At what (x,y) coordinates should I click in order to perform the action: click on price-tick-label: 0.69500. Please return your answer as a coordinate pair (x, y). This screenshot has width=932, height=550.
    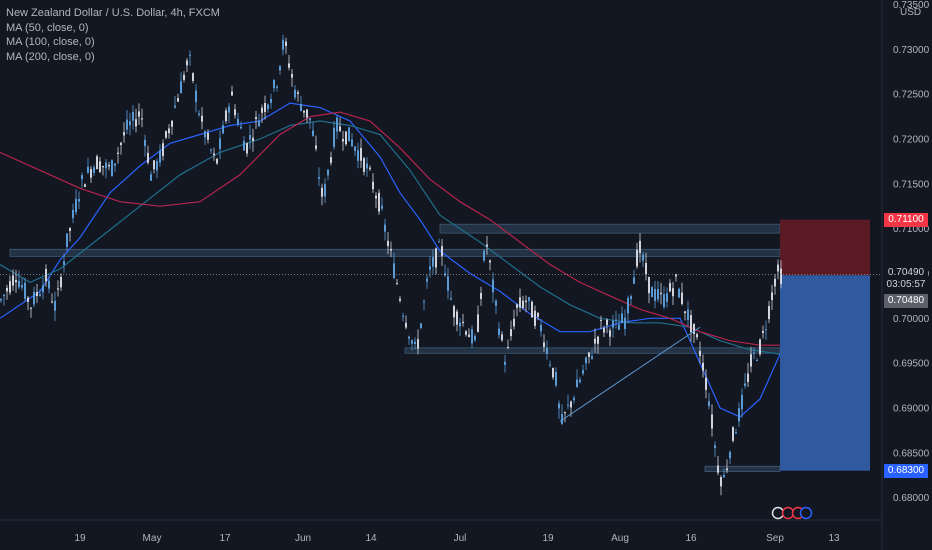
    Looking at the image, I should click on (911, 364).